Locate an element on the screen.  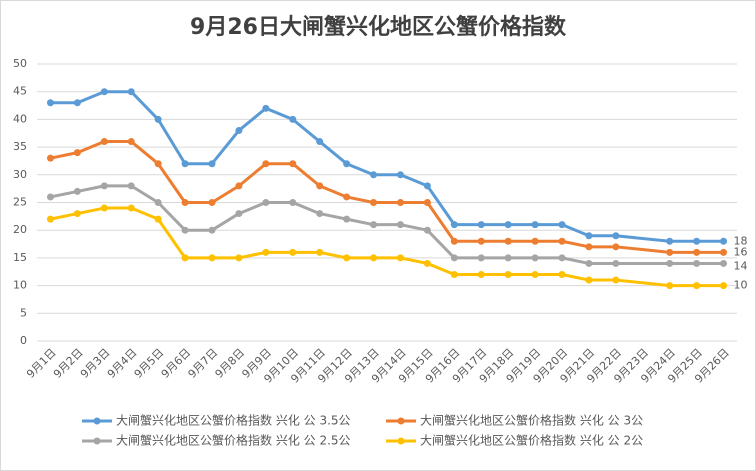
legend-label: 大闸蟹兴化地区公蟹价格指数 兴化 公 2.5公 is located at coordinates (233, 440).